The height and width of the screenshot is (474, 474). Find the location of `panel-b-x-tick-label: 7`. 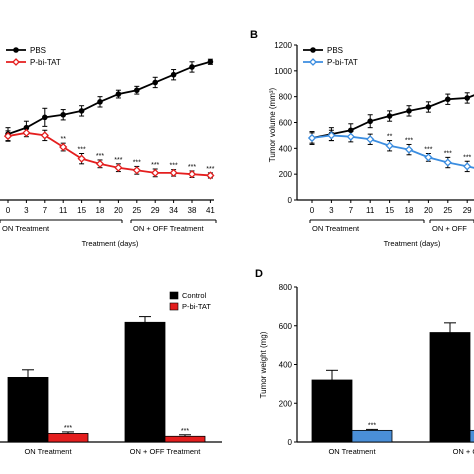

panel-b-x-tick-label: 7 is located at coordinates (351, 210).